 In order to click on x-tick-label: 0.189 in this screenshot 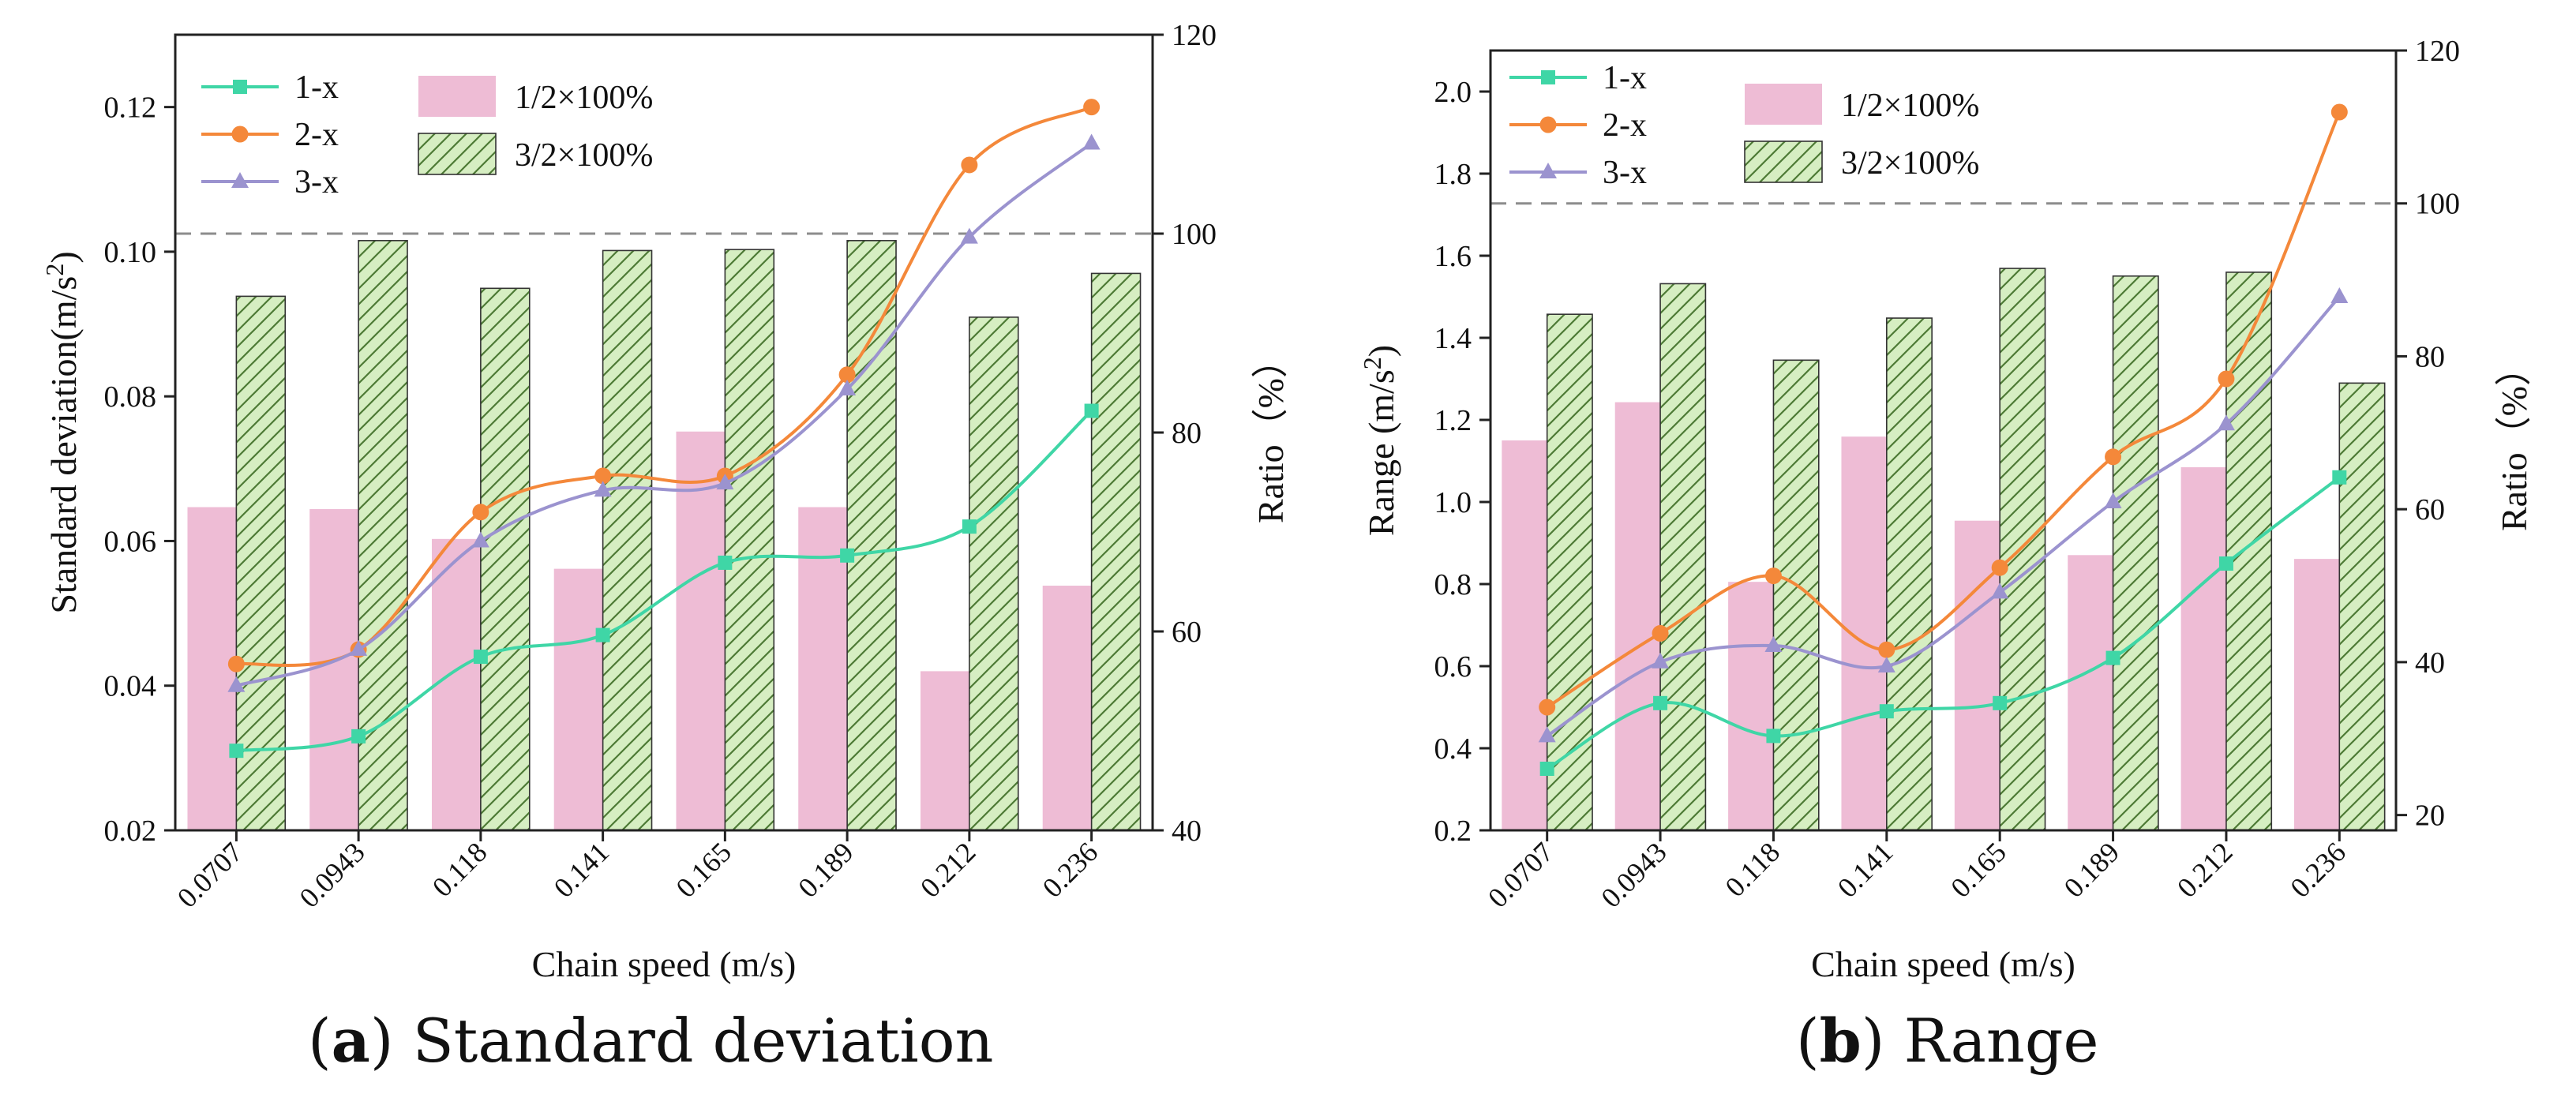, I will do `click(826, 870)`.